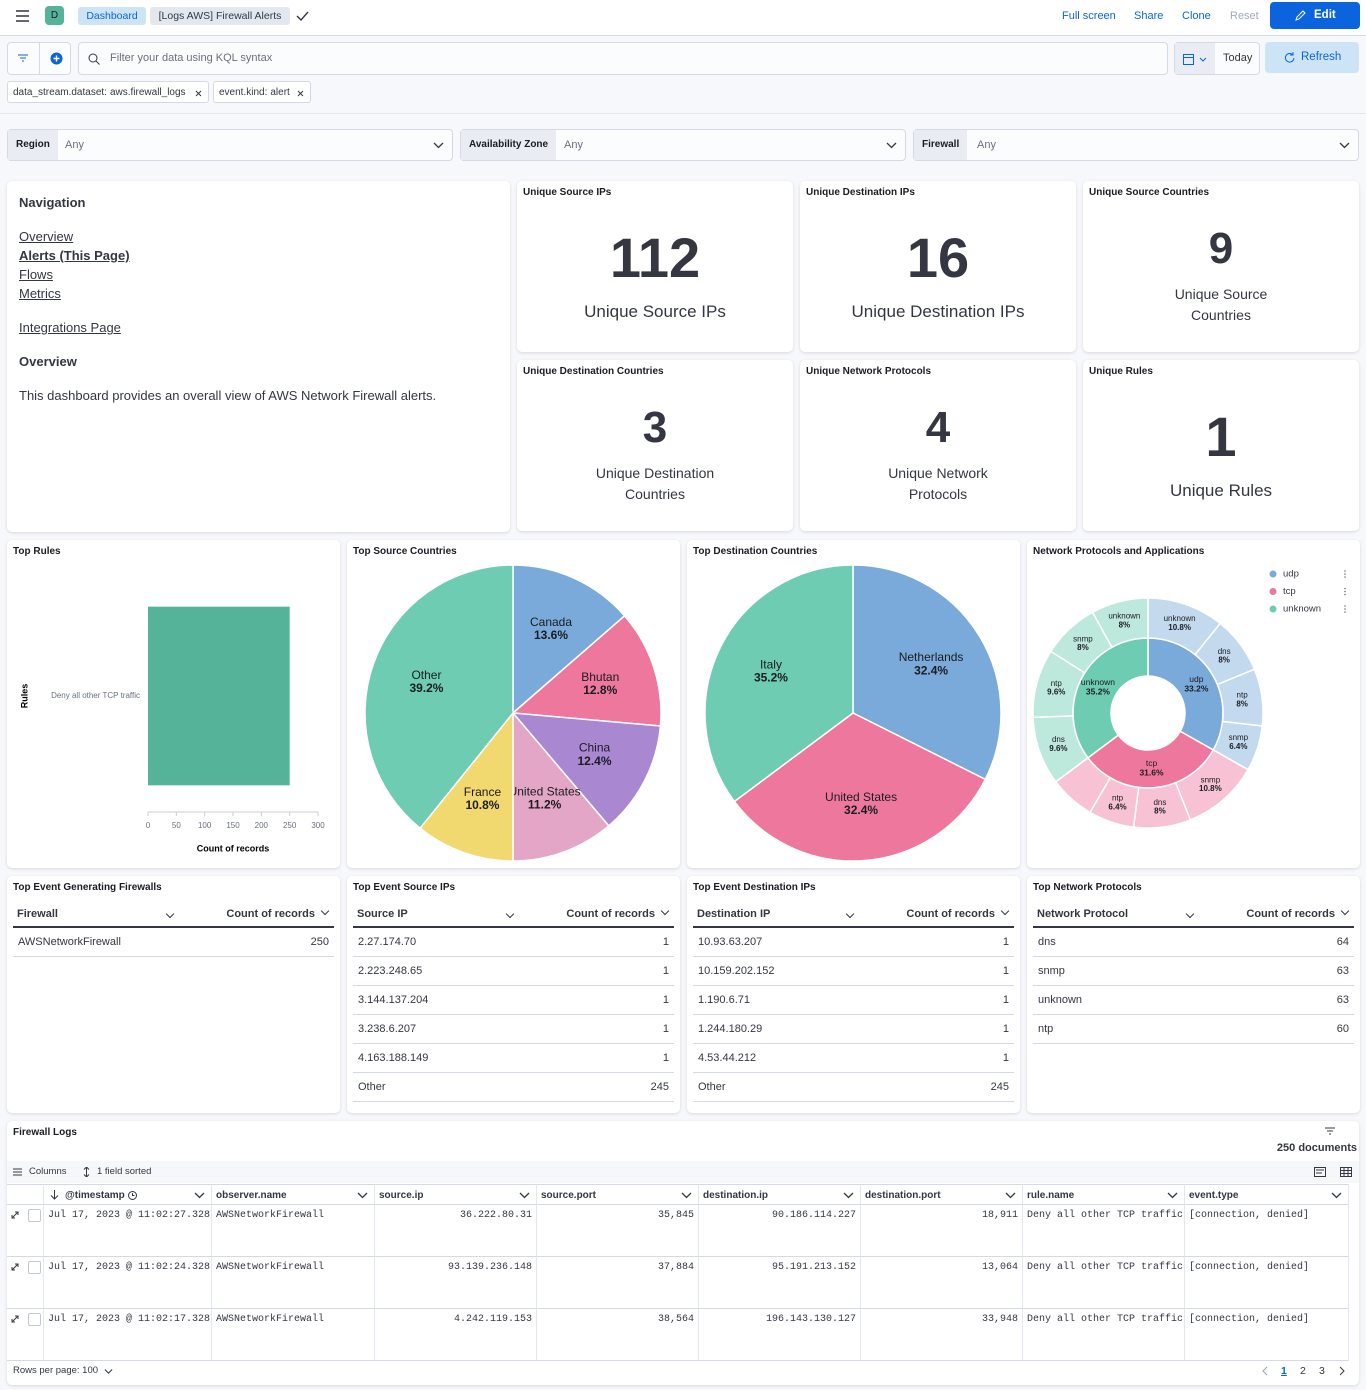 This screenshot has width=1366, height=1390. What do you see at coordinates (70, 327) in the screenshot?
I see `integrations-link: Integrations Page` at bounding box center [70, 327].